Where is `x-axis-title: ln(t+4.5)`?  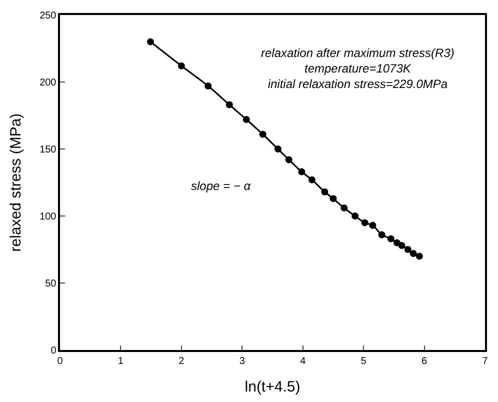 x-axis-title: ln(t+4.5) is located at coordinates (272, 387).